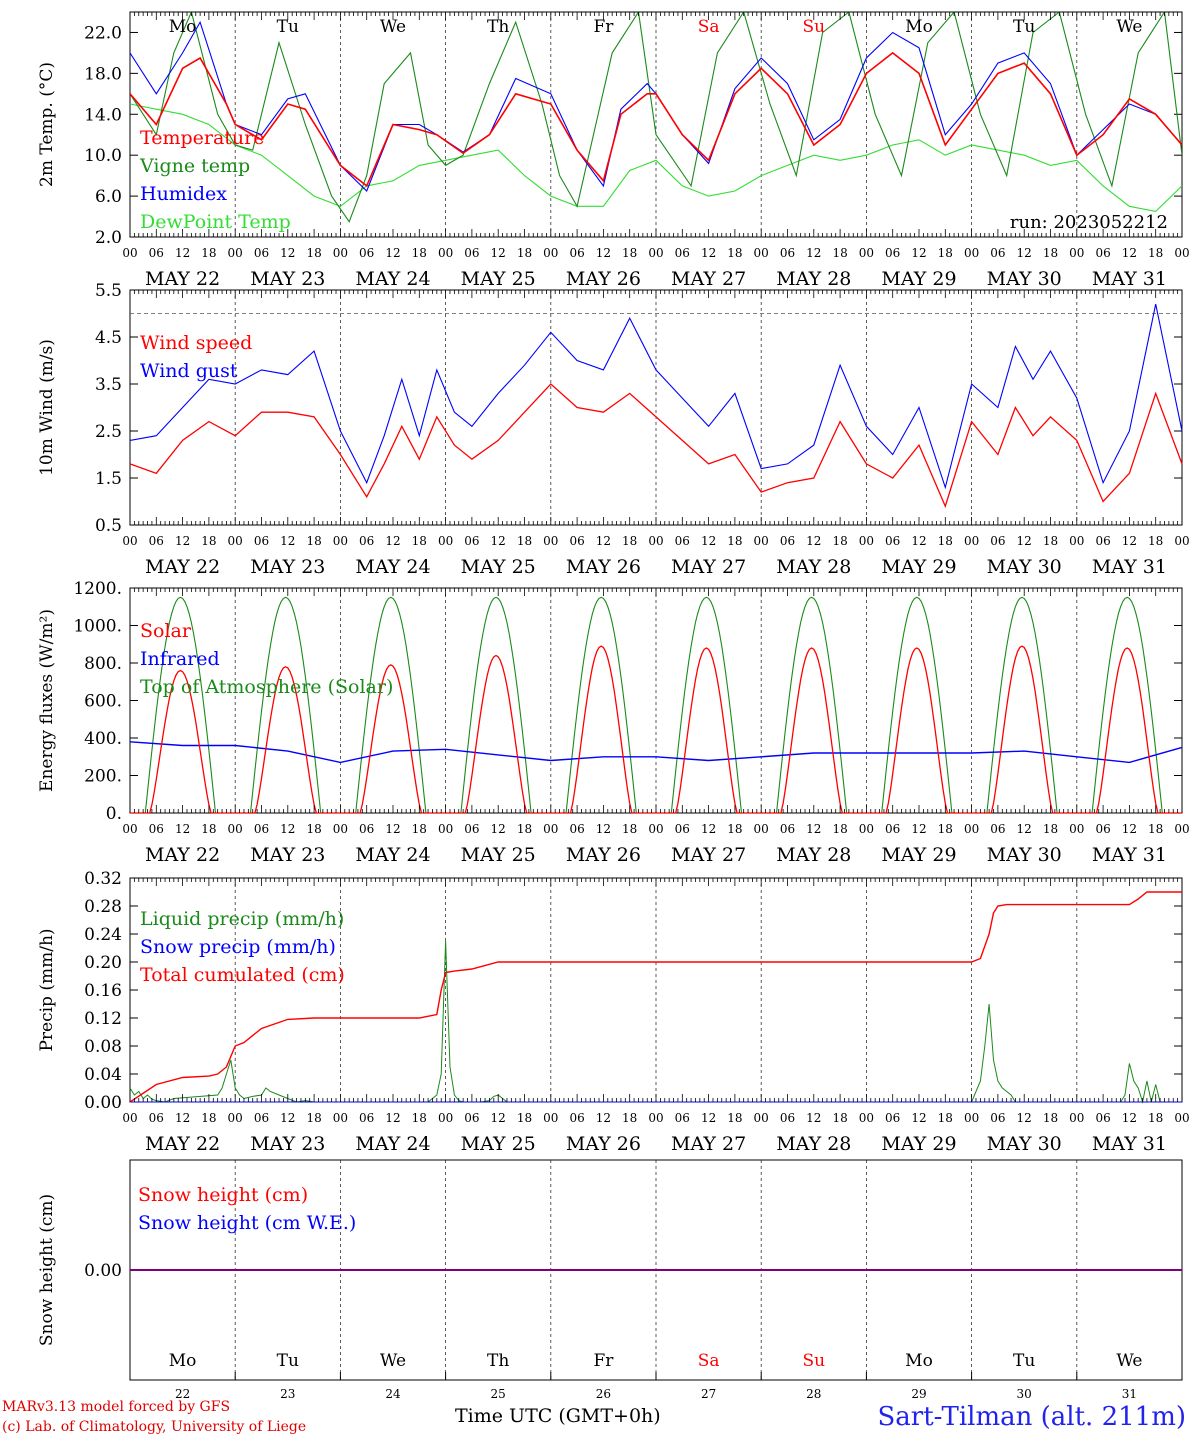 Image resolution: width=1194 pixels, height=1440 pixels. What do you see at coordinates (103, 702) in the screenshot?
I see `y-tick-label: 600.` at bounding box center [103, 702].